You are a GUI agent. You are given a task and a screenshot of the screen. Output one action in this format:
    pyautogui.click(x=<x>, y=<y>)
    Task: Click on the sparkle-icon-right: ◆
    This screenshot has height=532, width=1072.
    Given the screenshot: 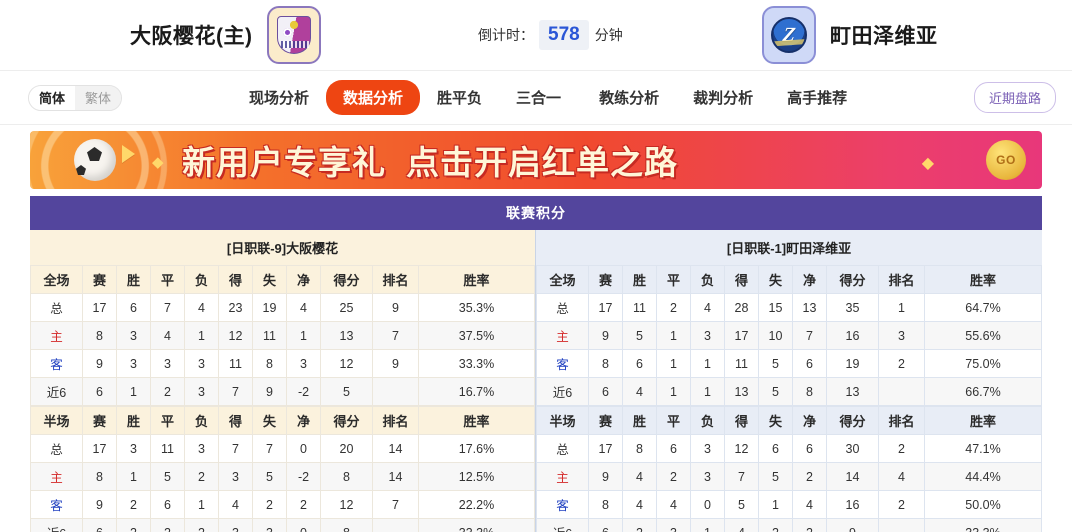 What is the action you would take?
    pyautogui.click(x=927, y=163)
    